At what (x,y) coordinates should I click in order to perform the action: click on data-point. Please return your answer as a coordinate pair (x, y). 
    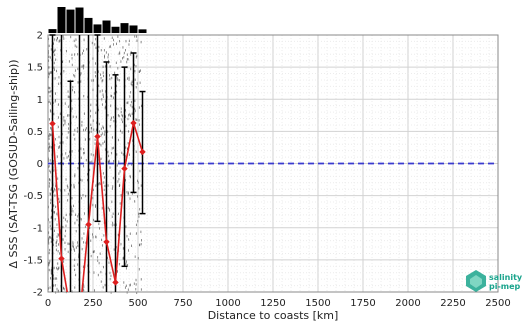
    Looking at the image, I should click on (88, 224).